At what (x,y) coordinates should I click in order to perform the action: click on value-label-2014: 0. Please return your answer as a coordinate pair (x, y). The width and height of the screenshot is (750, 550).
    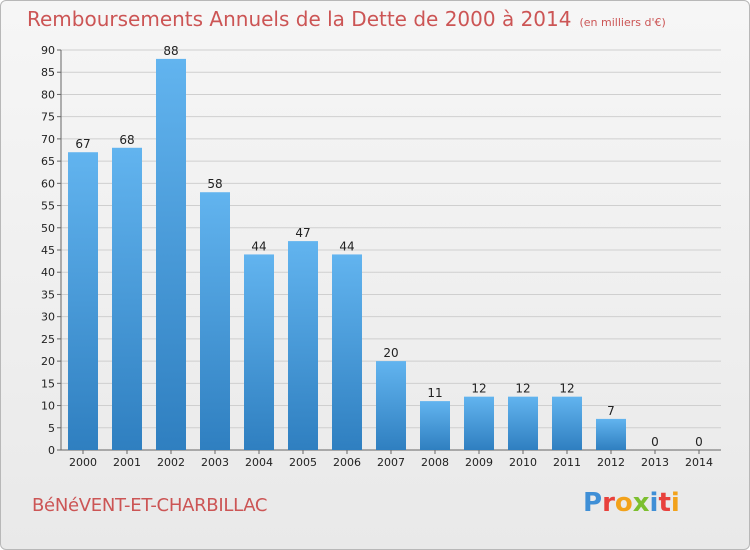
    Looking at the image, I should click on (699, 442).